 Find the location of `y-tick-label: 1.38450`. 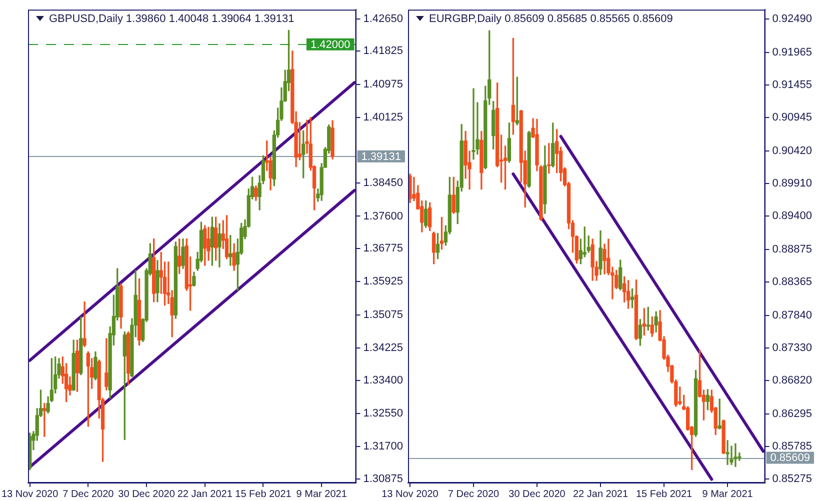

y-tick-label: 1.38450 is located at coordinates (383, 183).